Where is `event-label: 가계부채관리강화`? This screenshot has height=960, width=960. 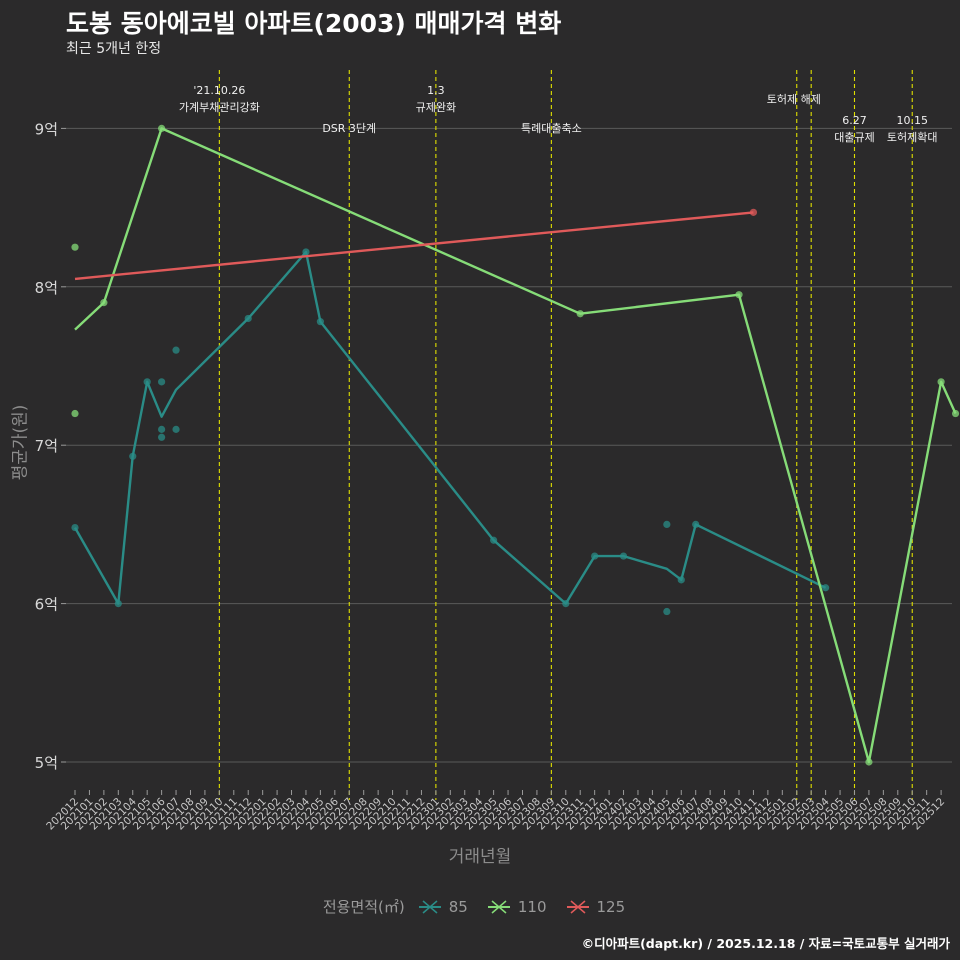 event-label: 가계부채관리강화 is located at coordinates (219, 107).